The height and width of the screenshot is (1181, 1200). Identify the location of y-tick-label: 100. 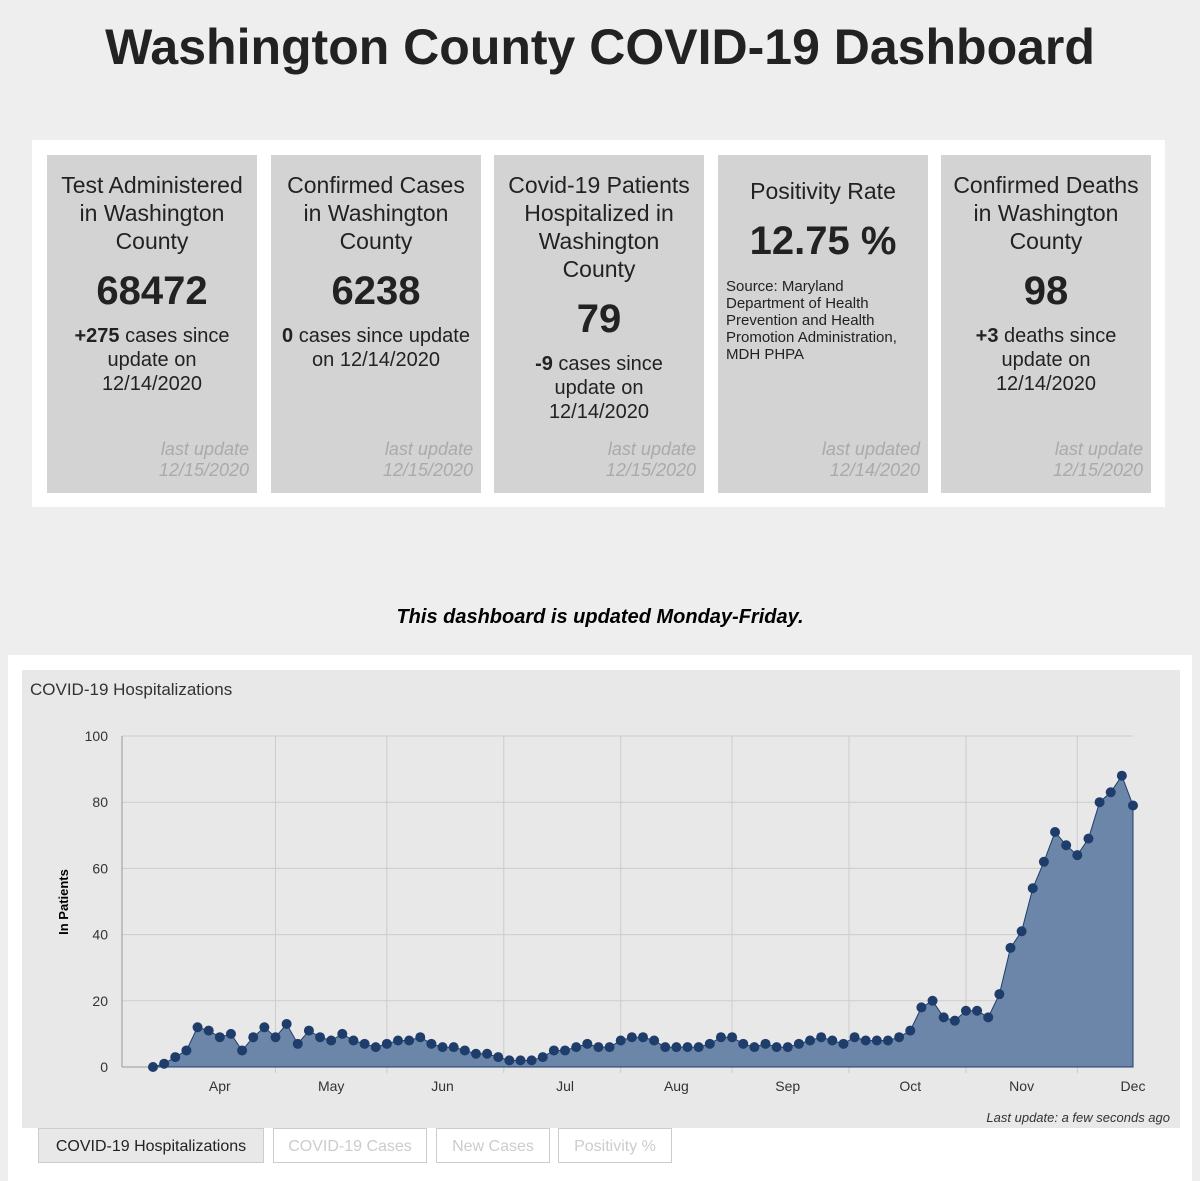
(97, 736).